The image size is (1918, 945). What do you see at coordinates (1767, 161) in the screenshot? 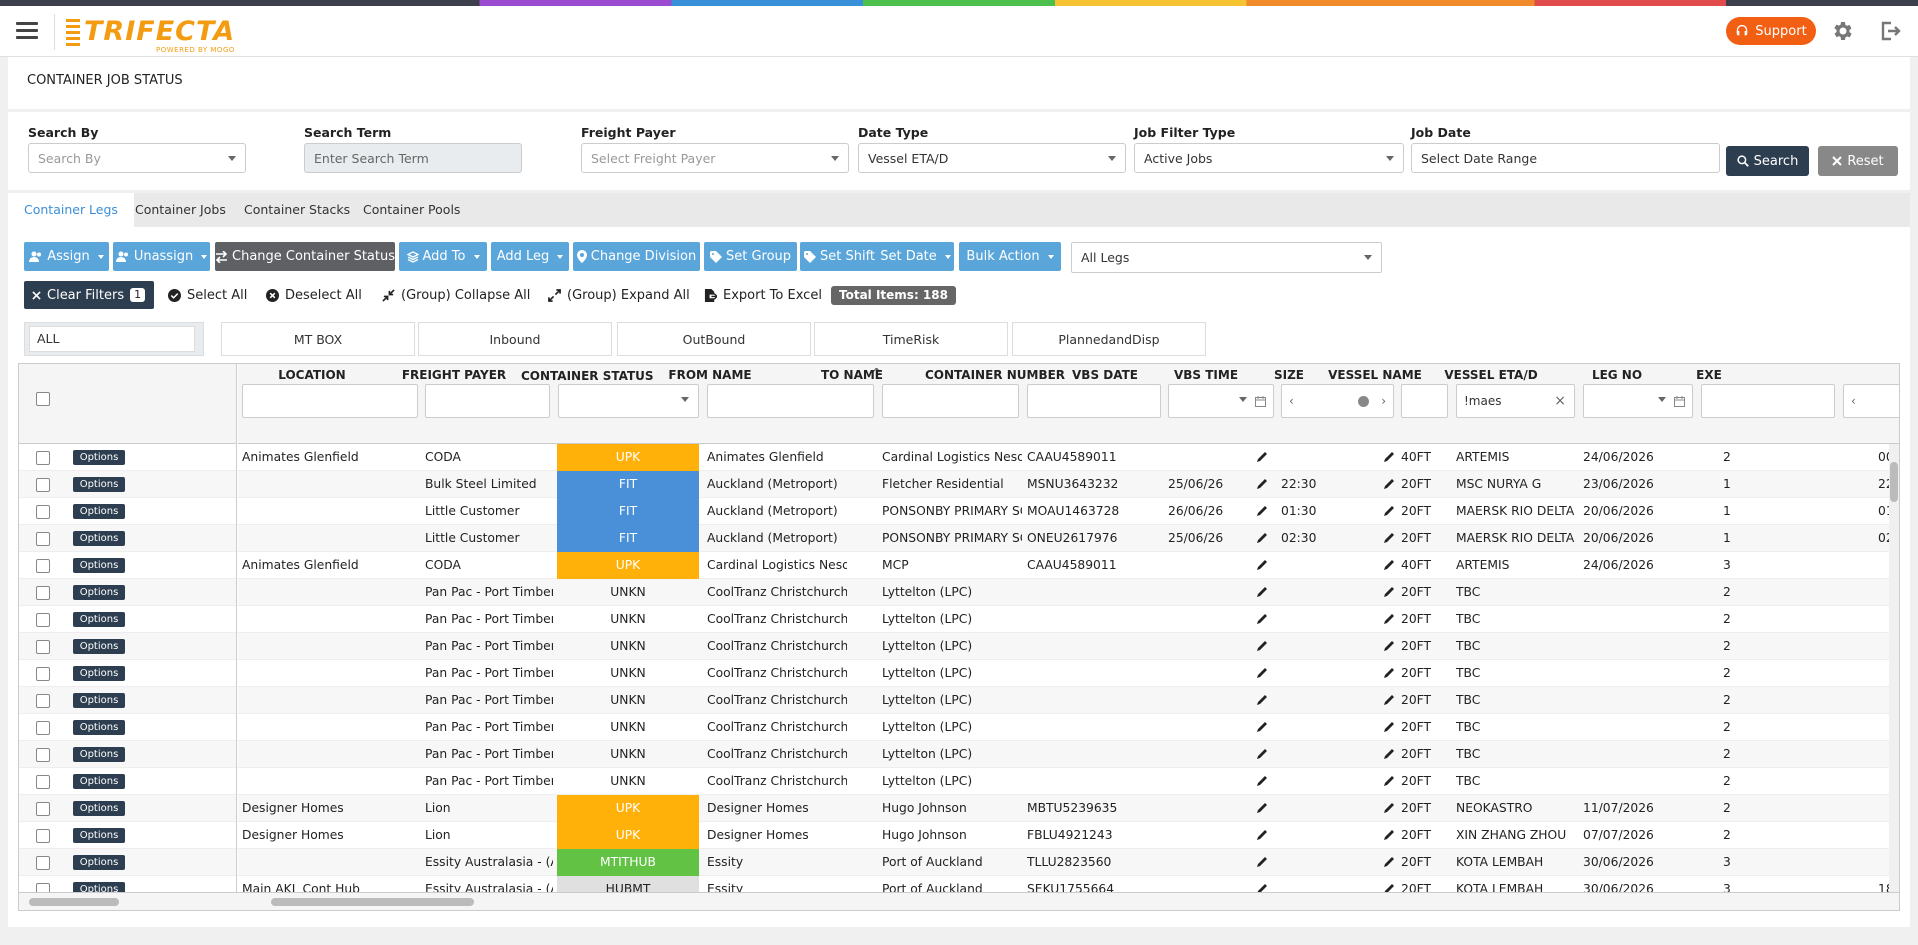
I see `search-button: Search` at bounding box center [1767, 161].